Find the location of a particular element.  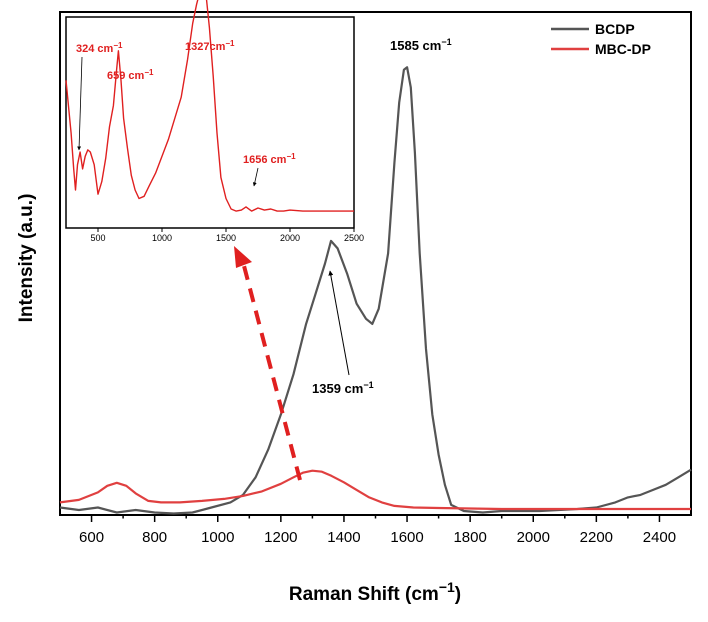

inset-annotation-659: 659 cm−1 is located at coordinates (130, 75).